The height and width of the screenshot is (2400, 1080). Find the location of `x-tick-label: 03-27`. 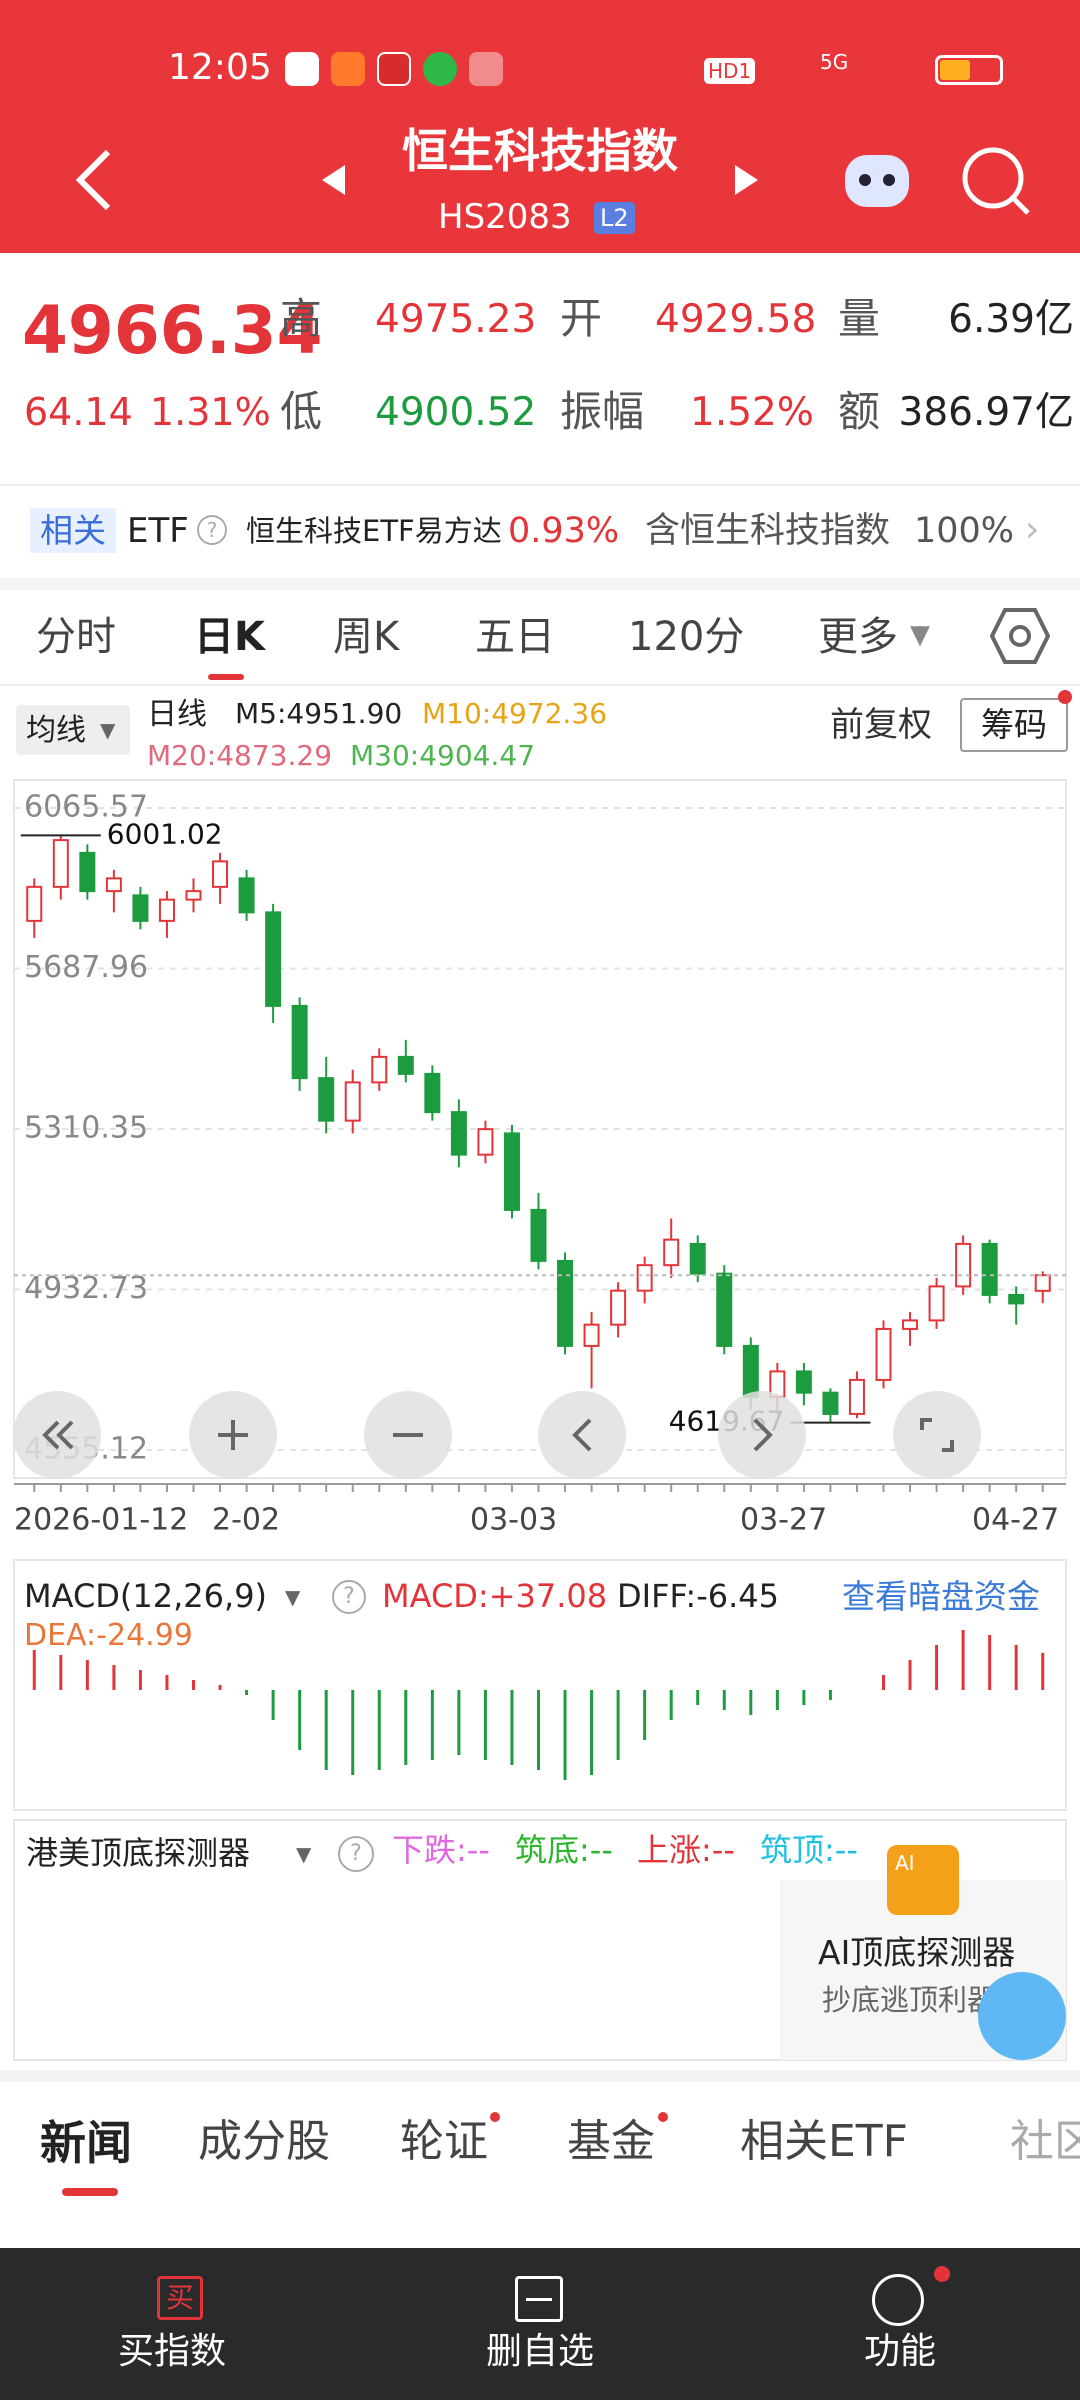

x-tick-label: 03-27 is located at coordinates (783, 1520).